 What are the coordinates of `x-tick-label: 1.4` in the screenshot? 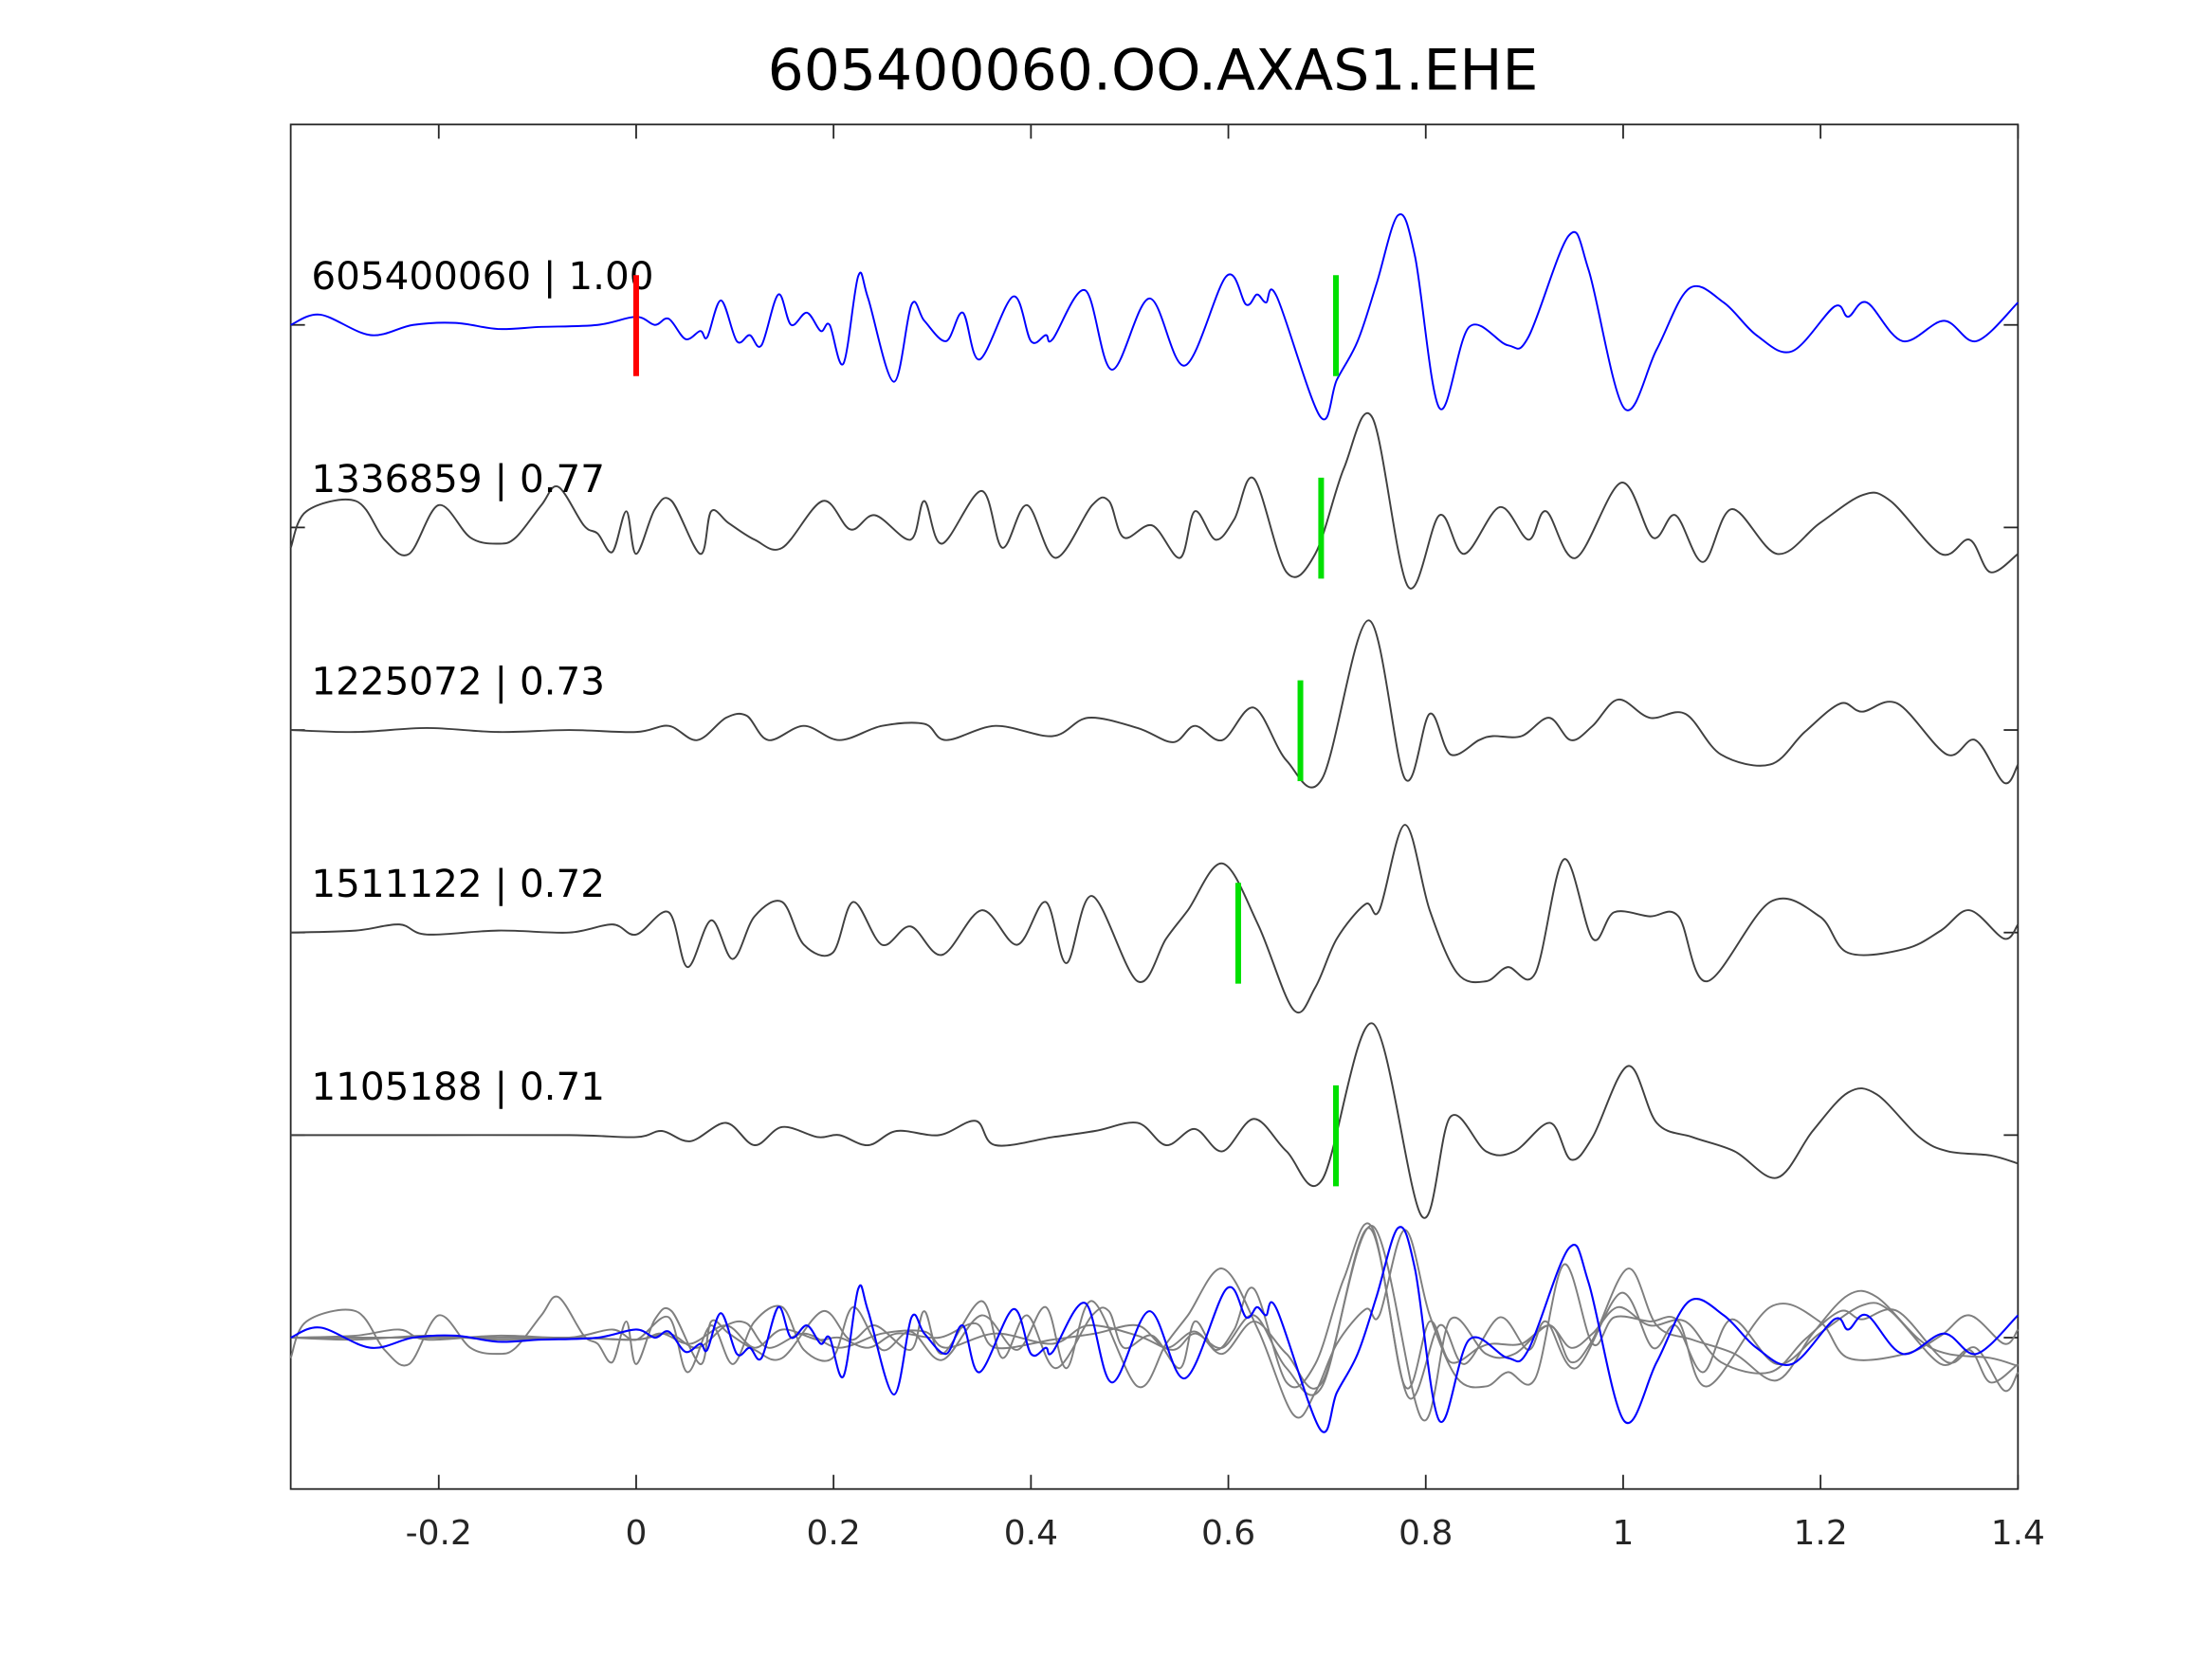 It's located at (2018, 1533).